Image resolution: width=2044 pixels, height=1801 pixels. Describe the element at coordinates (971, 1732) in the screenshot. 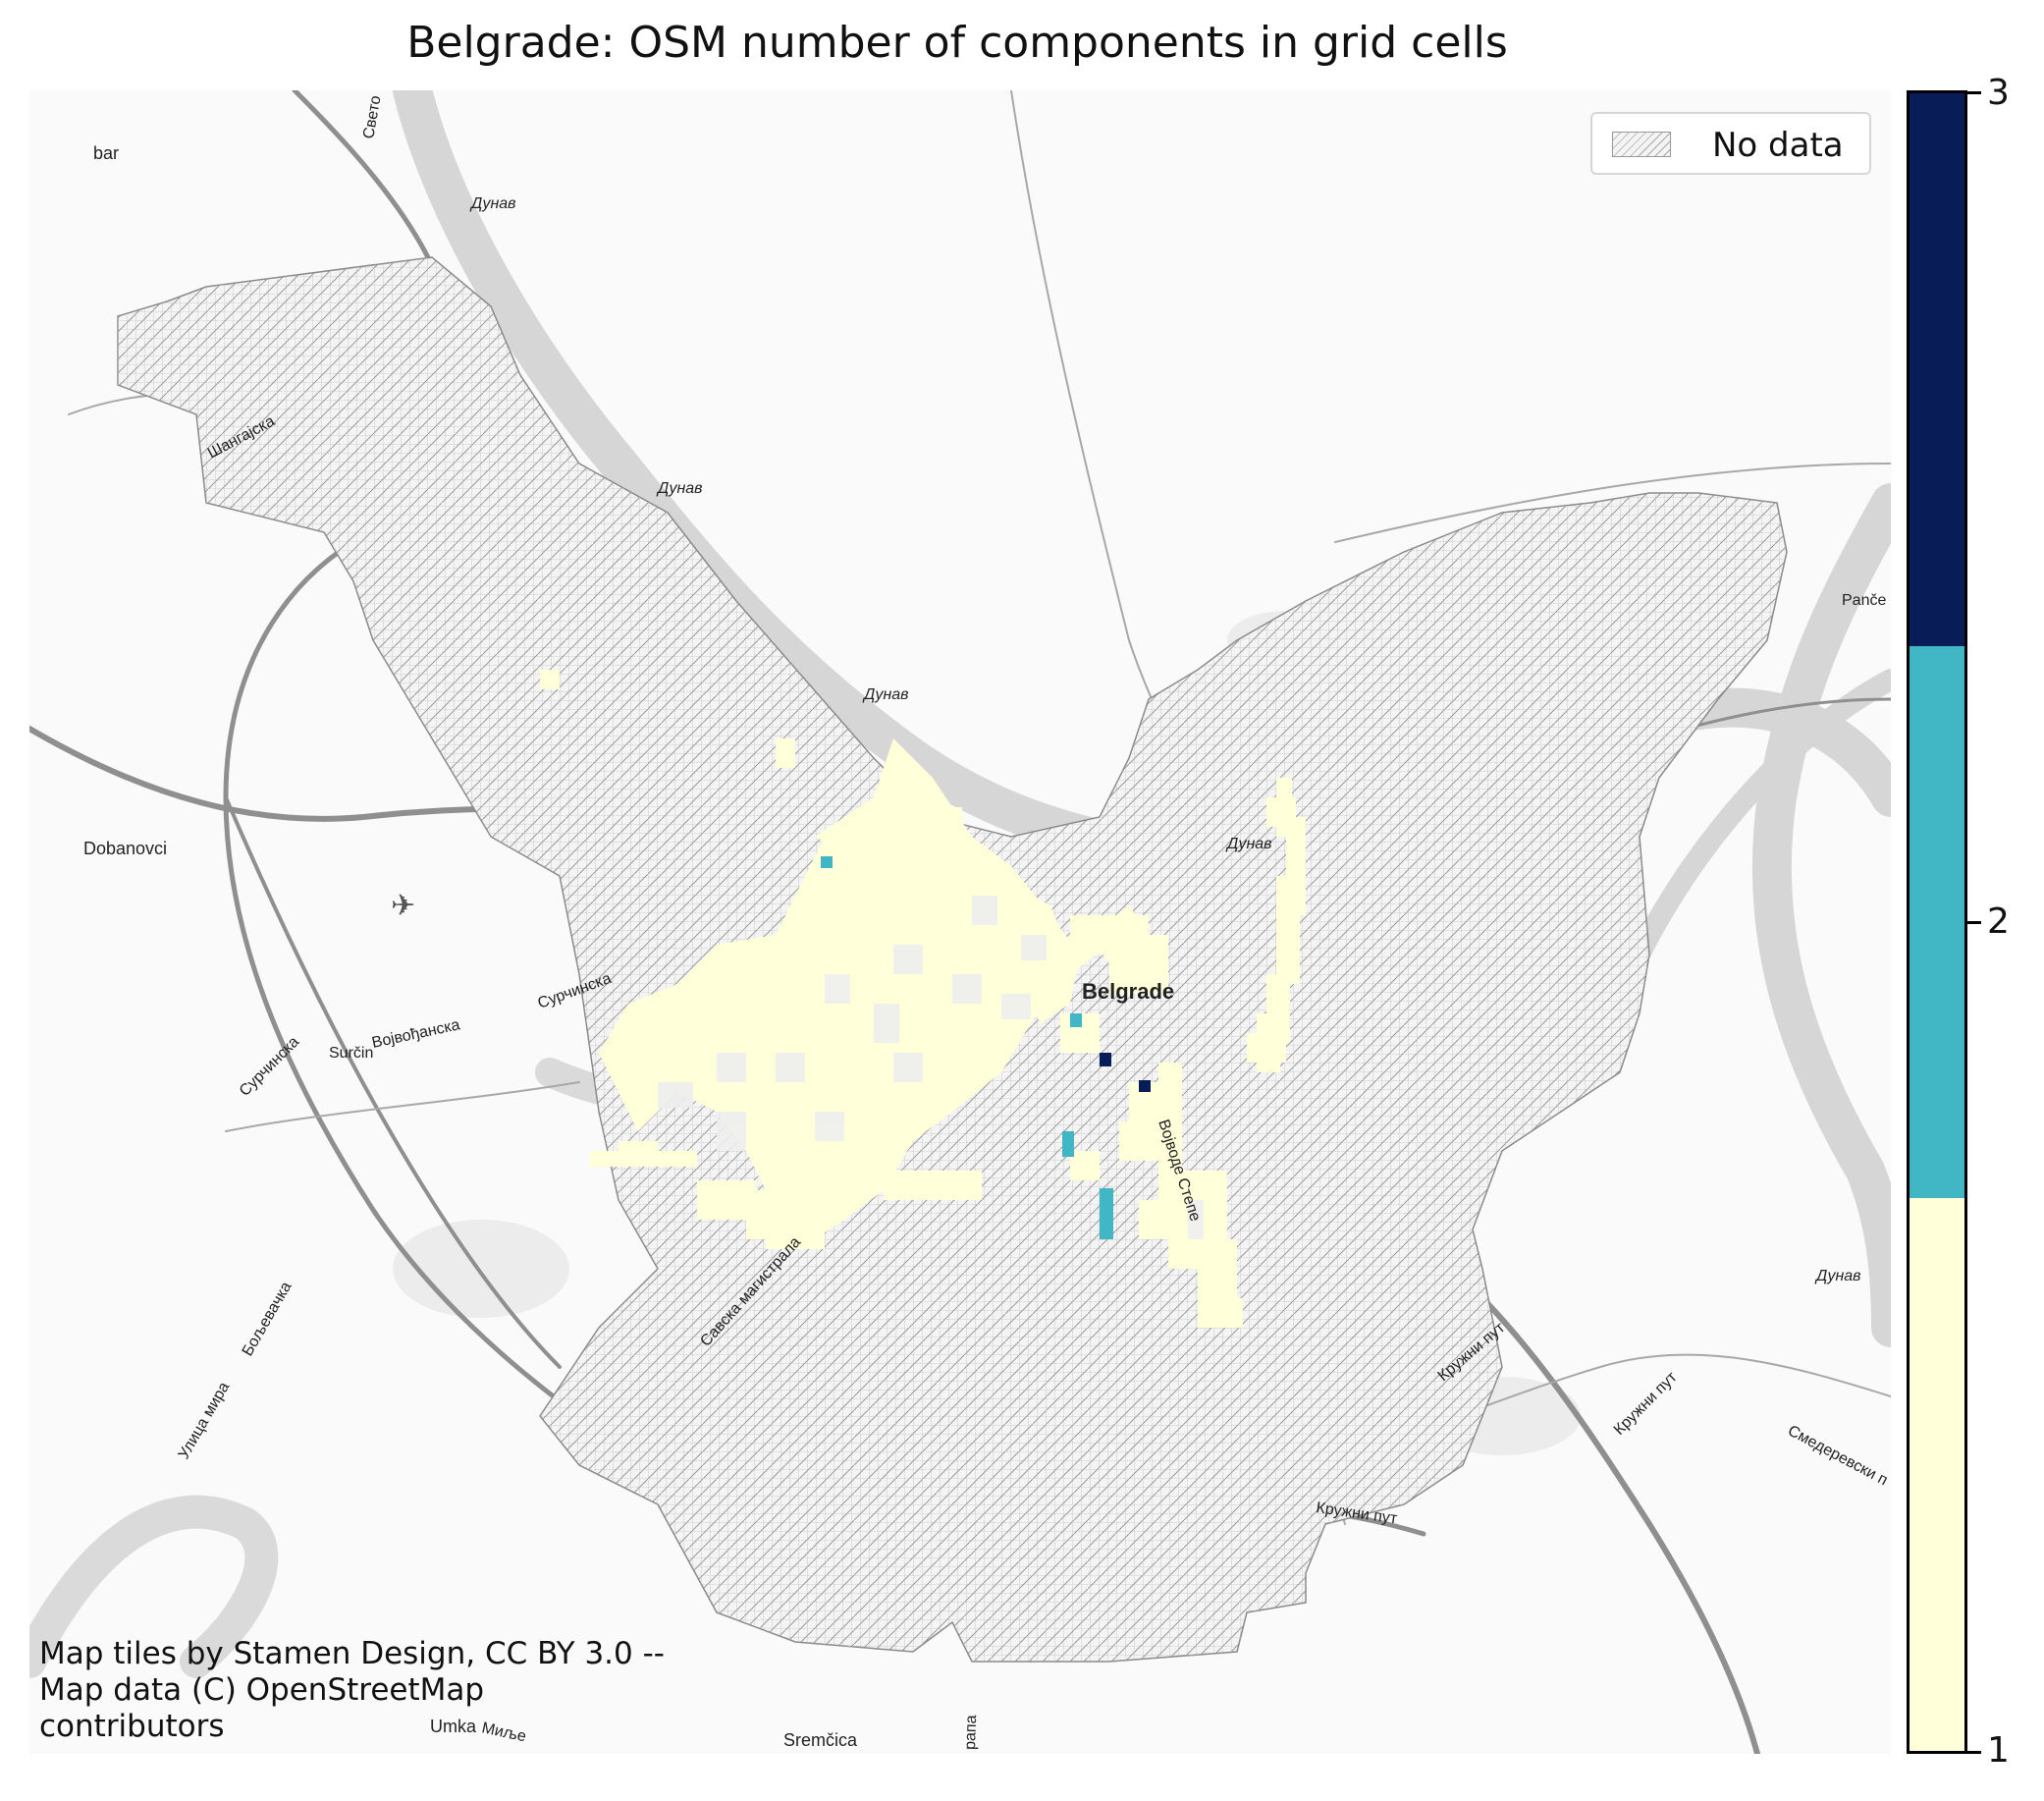

I see `label-rapa: рапа` at that location.